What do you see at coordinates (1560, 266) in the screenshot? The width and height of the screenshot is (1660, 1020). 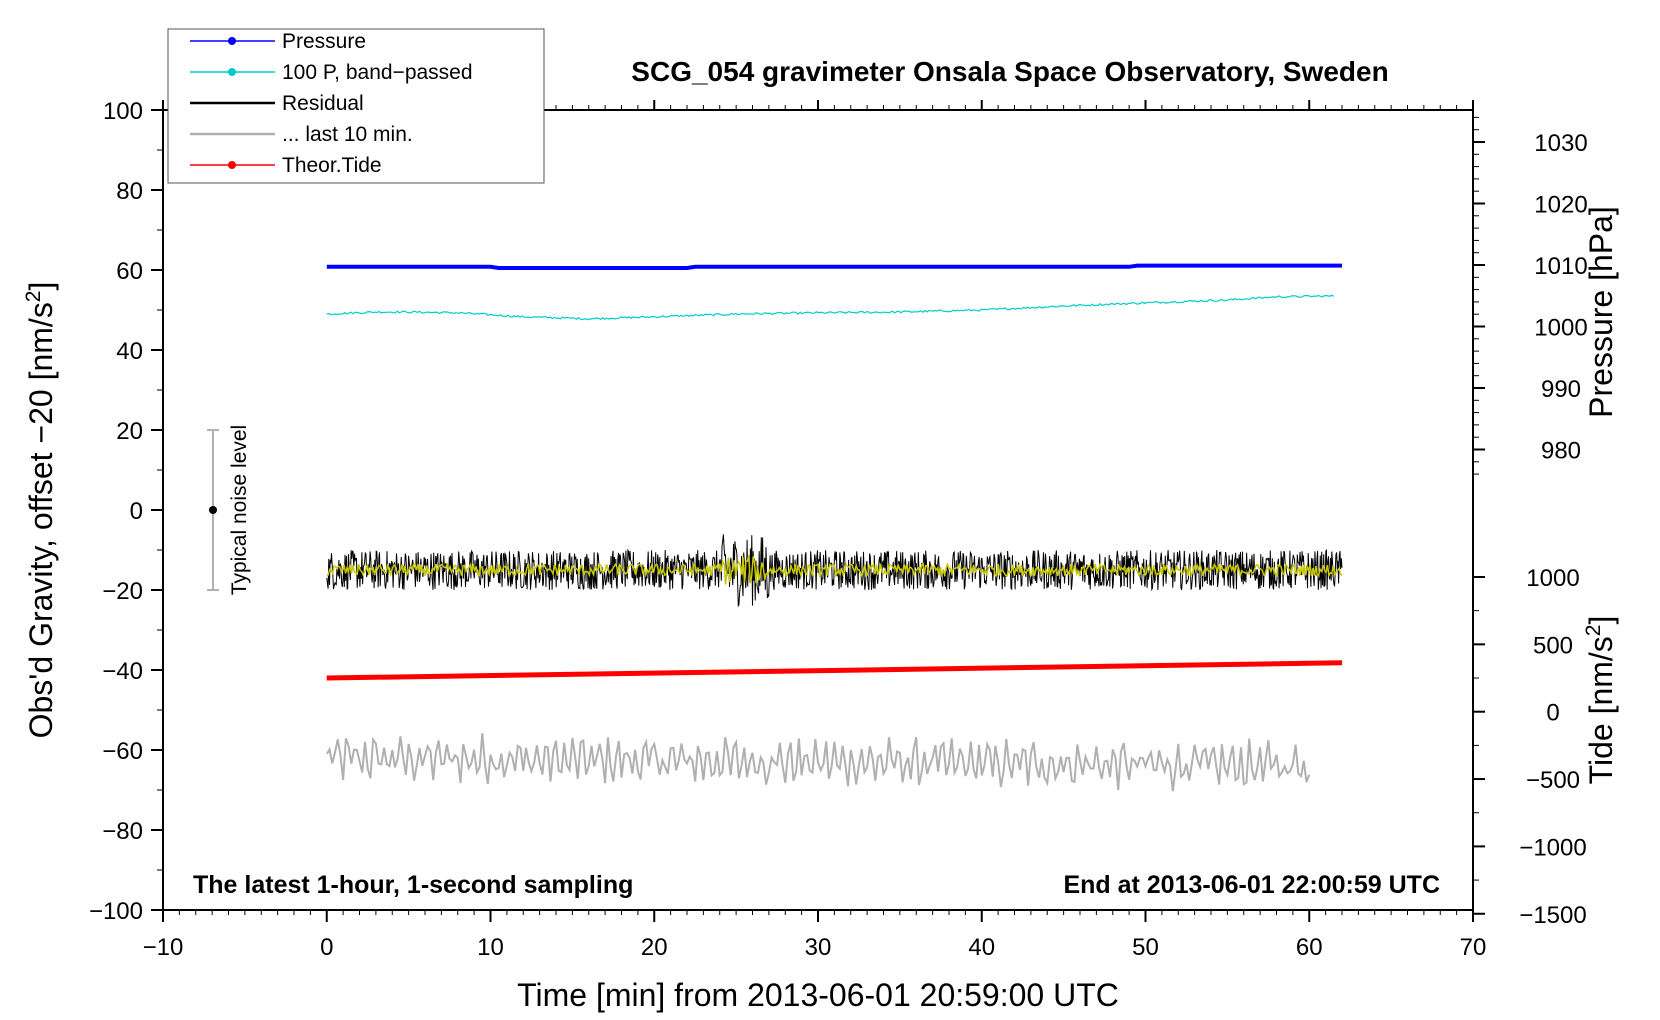 I see `pressure-tick-label: 1010` at bounding box center [1560, 266].